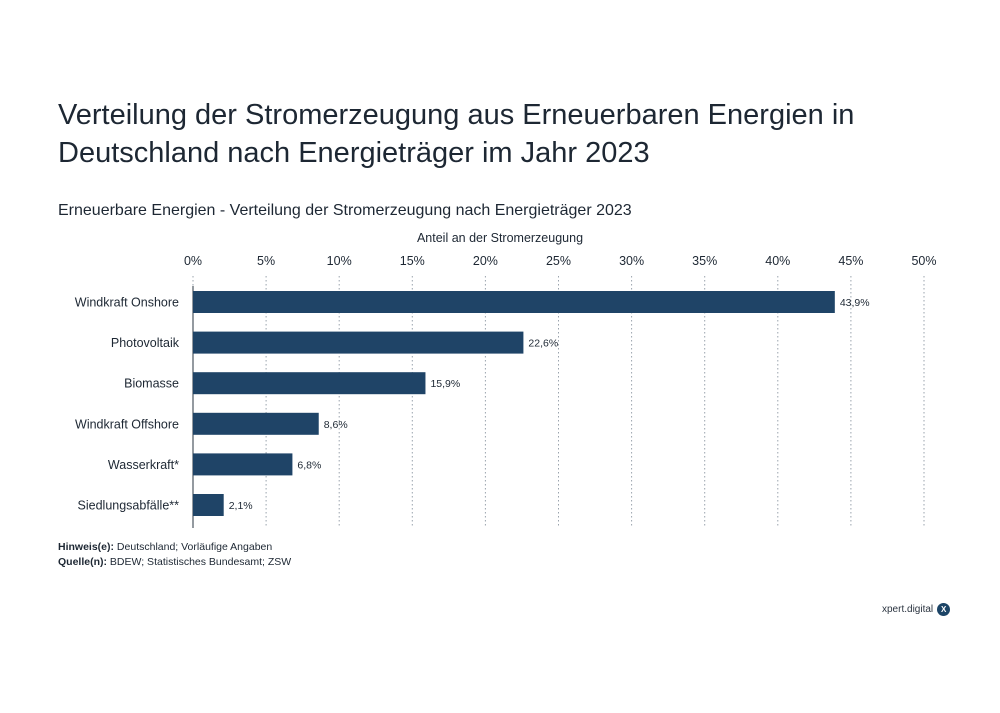  Describe the element at coordinates (86, 547) in the screenshot. I see `note-hinweis-label: Hinweis(e):` at that location.